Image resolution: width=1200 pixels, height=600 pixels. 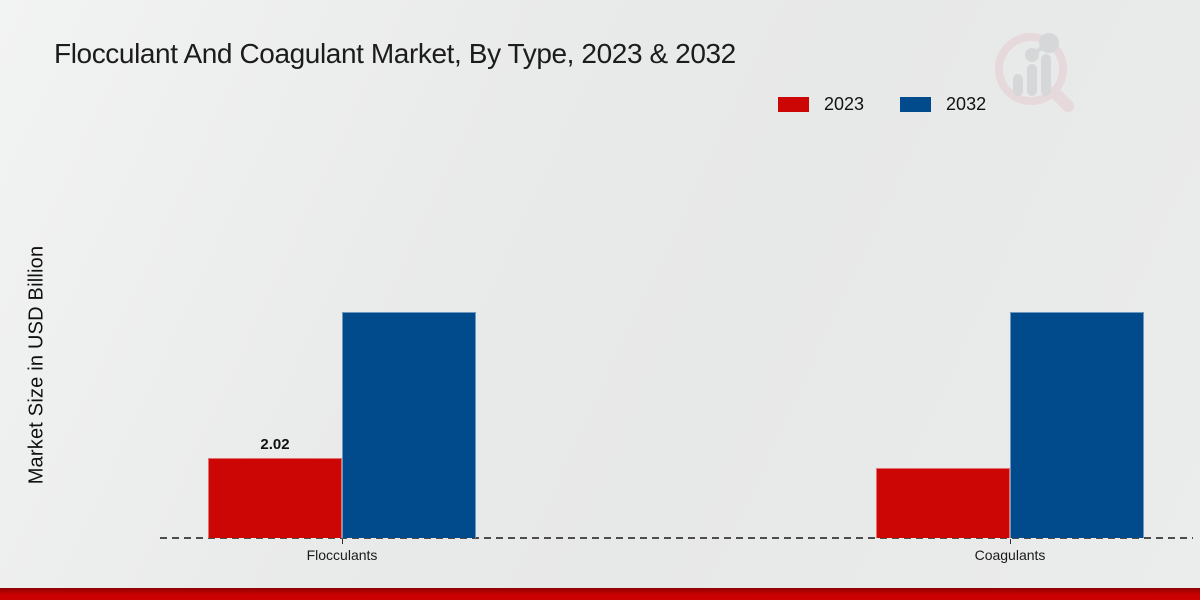 What do you see at coordinates (1077, 424) in the screenshot?
I see `bar-coagulants-2032` at bounding box center [1077, 424].